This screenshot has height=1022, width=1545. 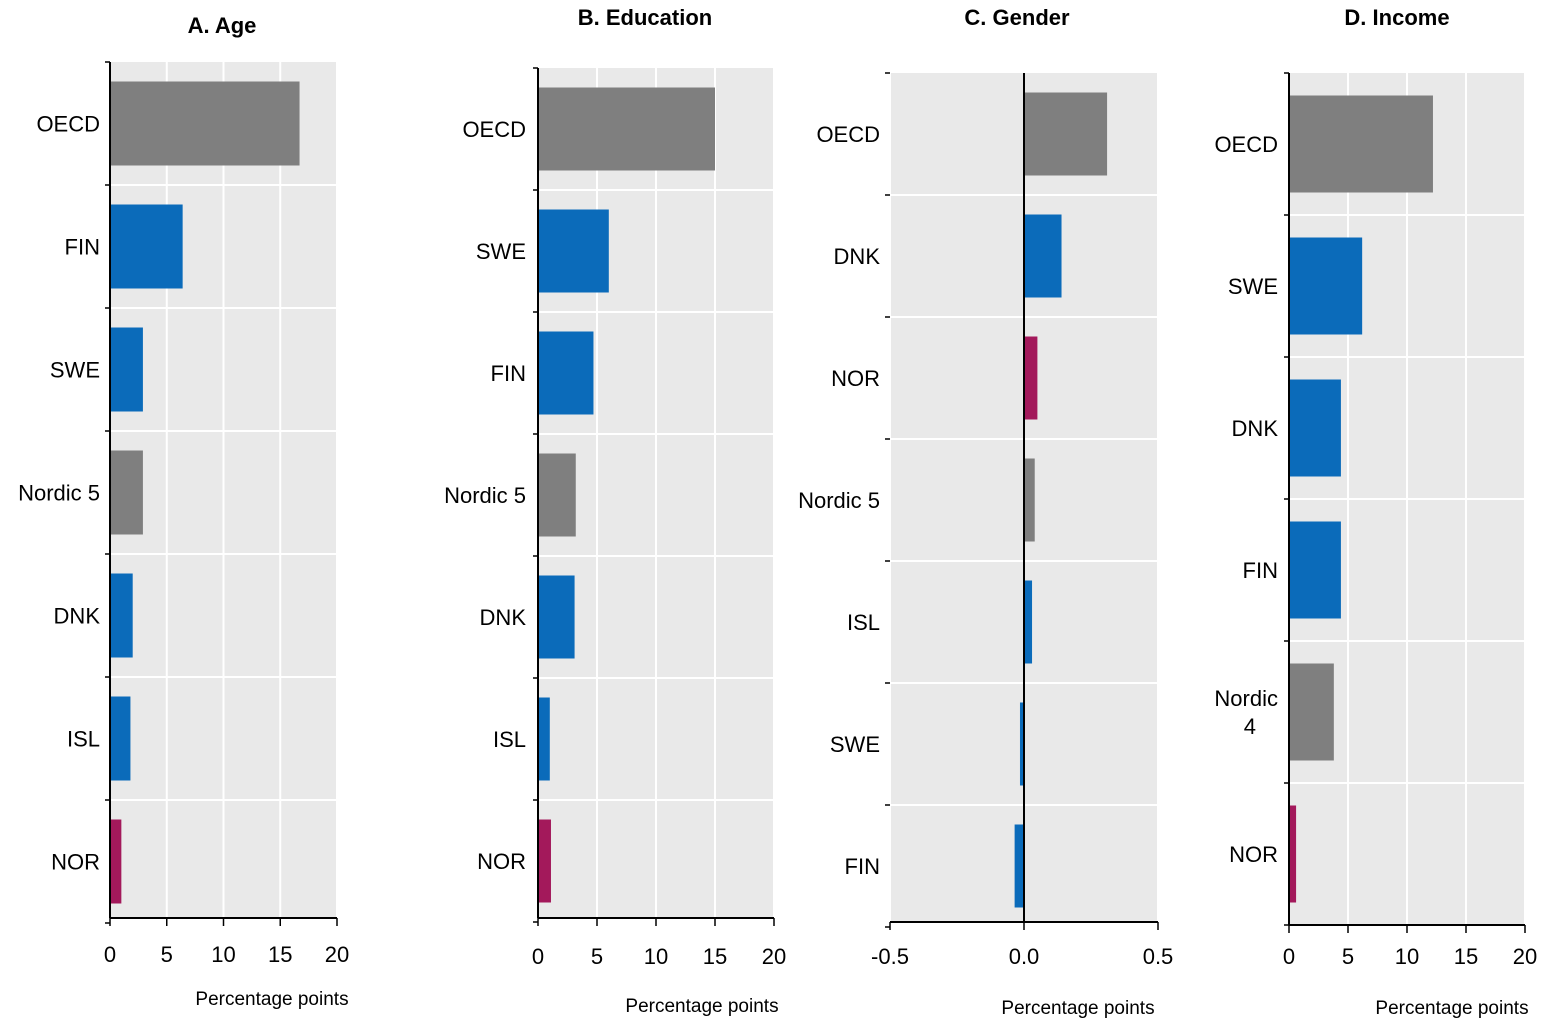 I want to click on panel-d-title: D. Income, so click(x=1396, y=17).